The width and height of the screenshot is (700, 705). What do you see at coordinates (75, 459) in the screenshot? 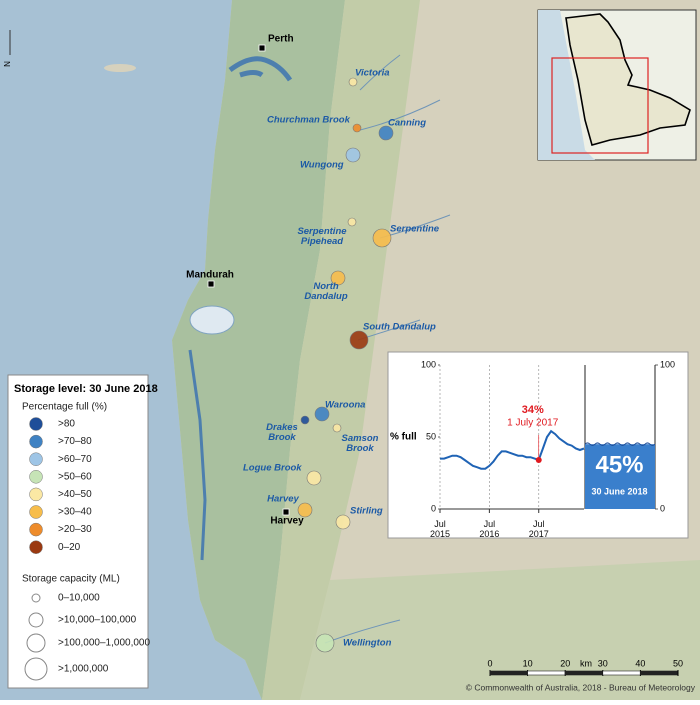
I see `legend-label: >60–70` at bounding box center [75, 459].